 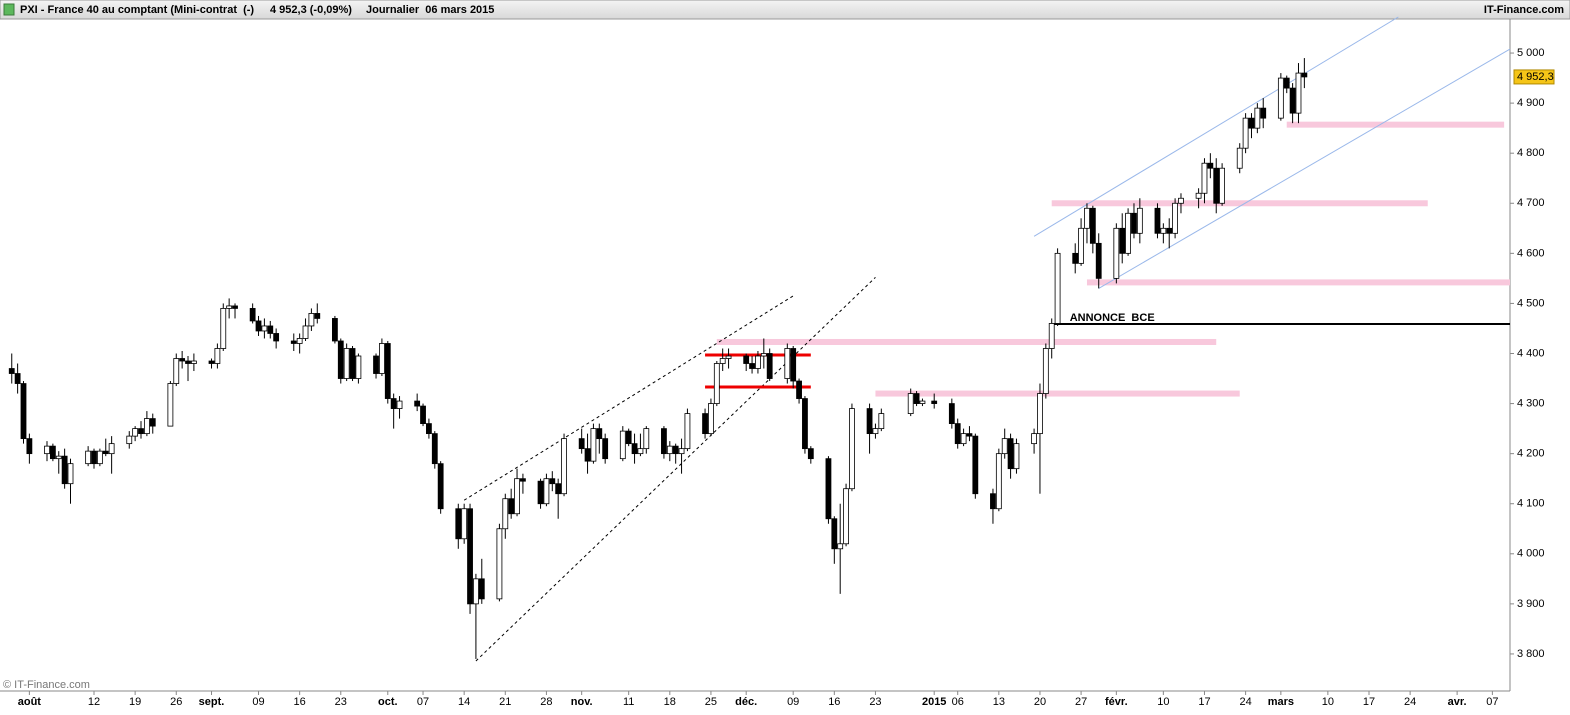 I want to click on y-tick-label: 4 600, so click(x=1531, y=253).